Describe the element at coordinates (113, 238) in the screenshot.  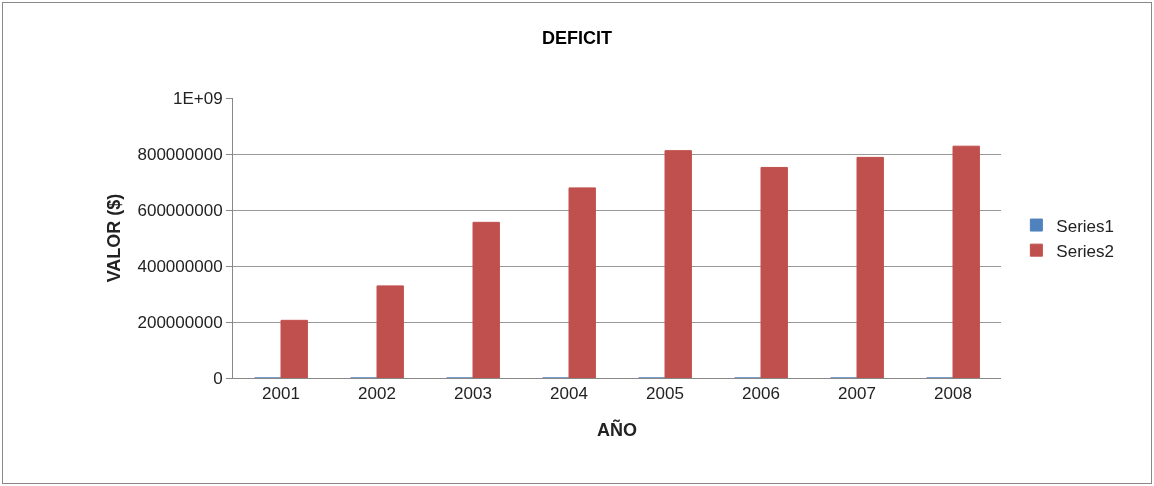
I see `y-axis-title: VALOR ($)` at that location.